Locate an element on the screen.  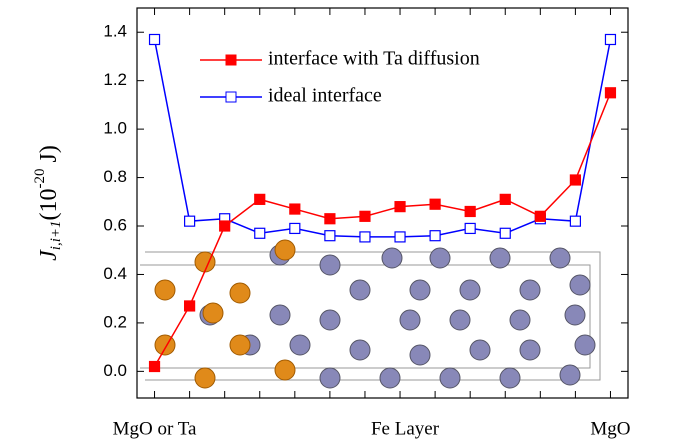
y-tick-label: 0.2 is located at coordinates (115, 321).